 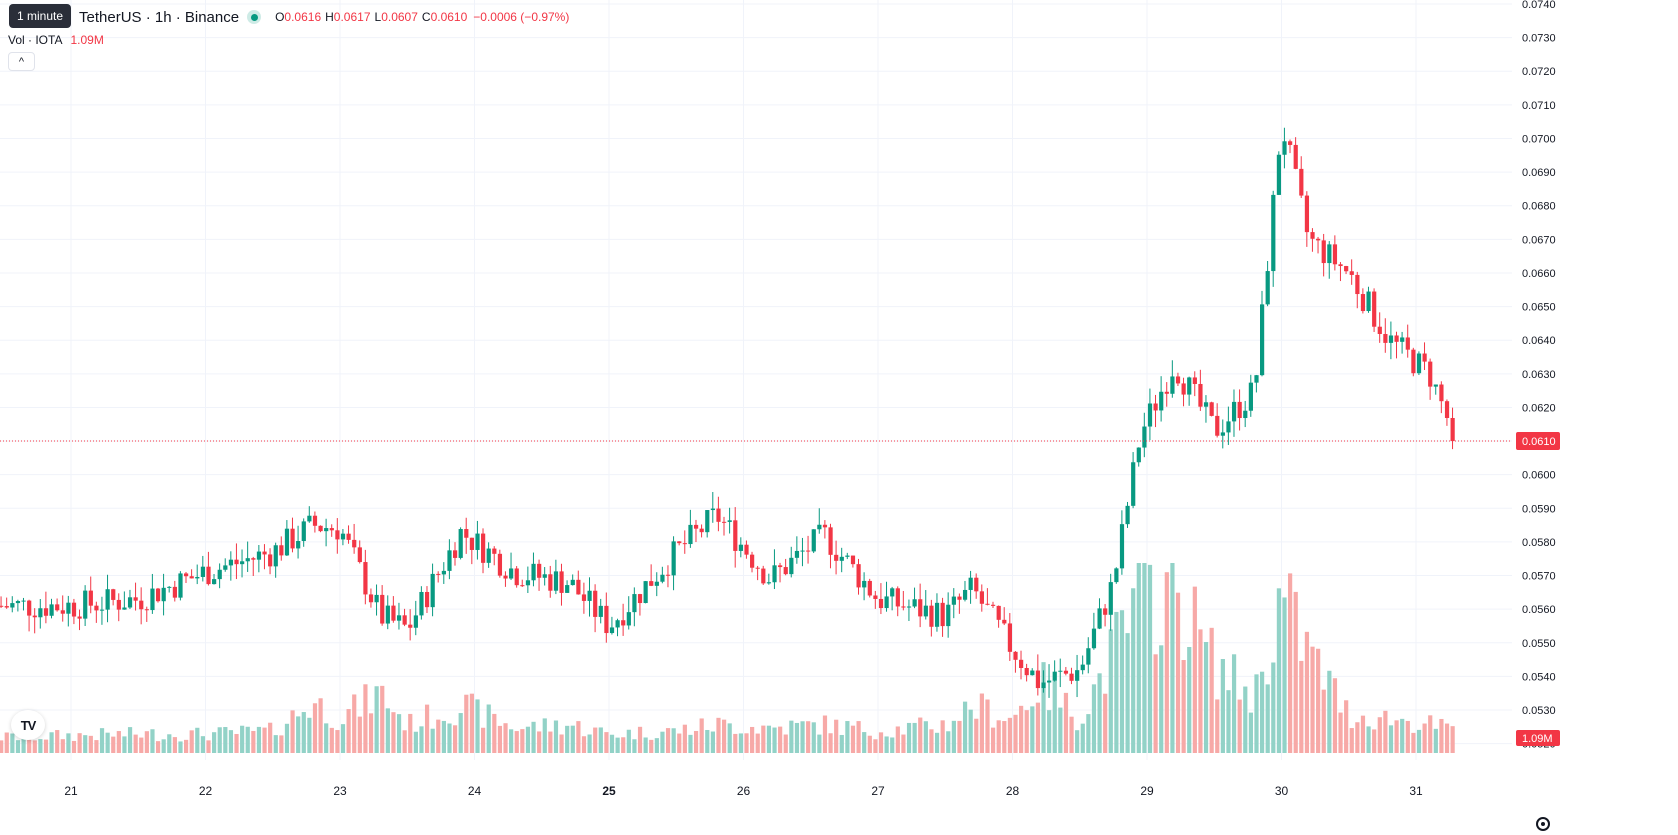 What do you see at coordinates (1539, 5) in the screenshot?
I see `price-tick-label: 0.0740` at bounding box center [1539, 5].